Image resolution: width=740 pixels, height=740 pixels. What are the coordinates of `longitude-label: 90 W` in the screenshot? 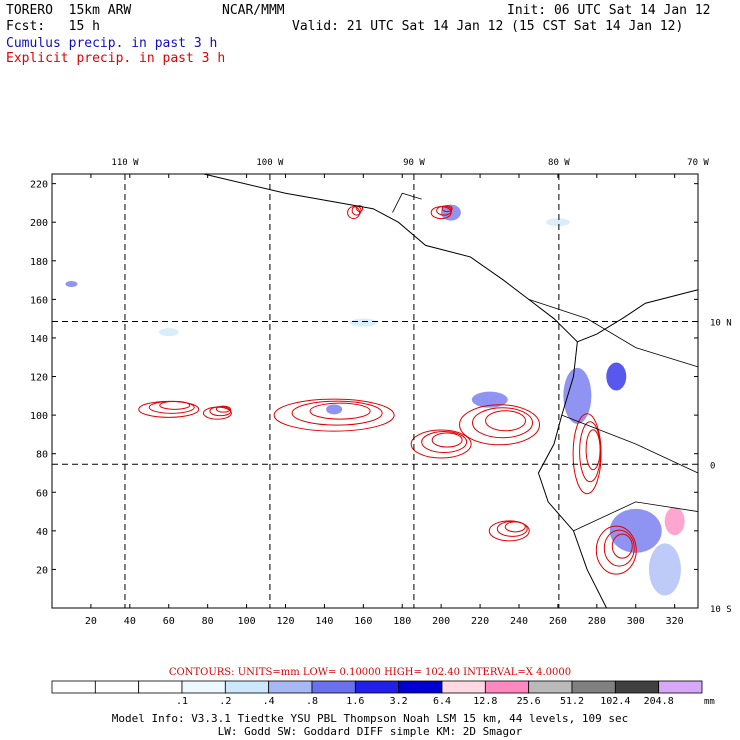 It's located at (414, 163).